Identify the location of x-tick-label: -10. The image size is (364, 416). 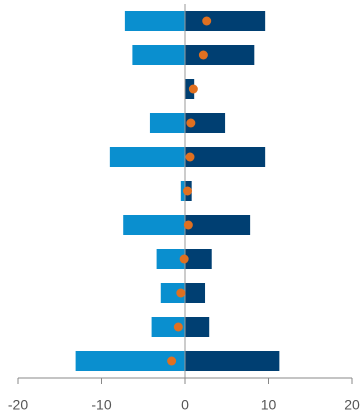
(101, 405).